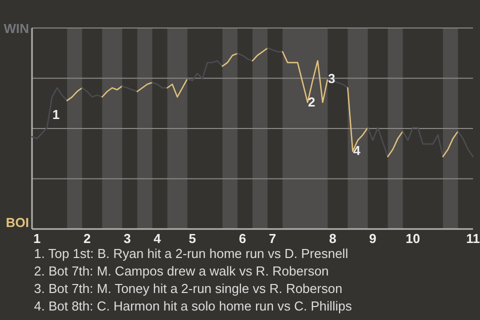 The image size is (480, 320). What do you see at coordinates (56, 114) in the screenshot?
I see `annotation: 1` at bounding box center [56, 114].